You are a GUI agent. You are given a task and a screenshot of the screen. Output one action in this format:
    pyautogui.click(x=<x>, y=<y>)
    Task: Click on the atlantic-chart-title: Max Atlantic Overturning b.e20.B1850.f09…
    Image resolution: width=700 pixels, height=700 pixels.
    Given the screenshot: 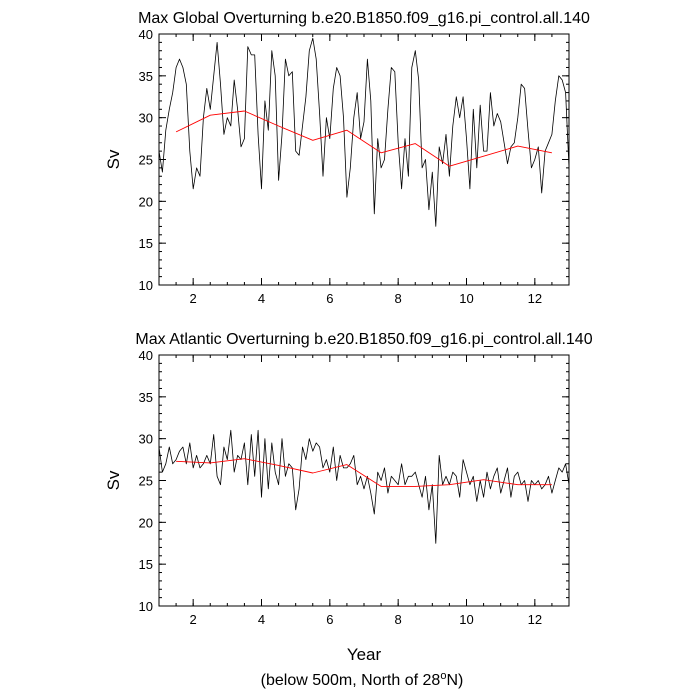 What is the action you would take?
    pyautogui.click(x=363, y=339)
    